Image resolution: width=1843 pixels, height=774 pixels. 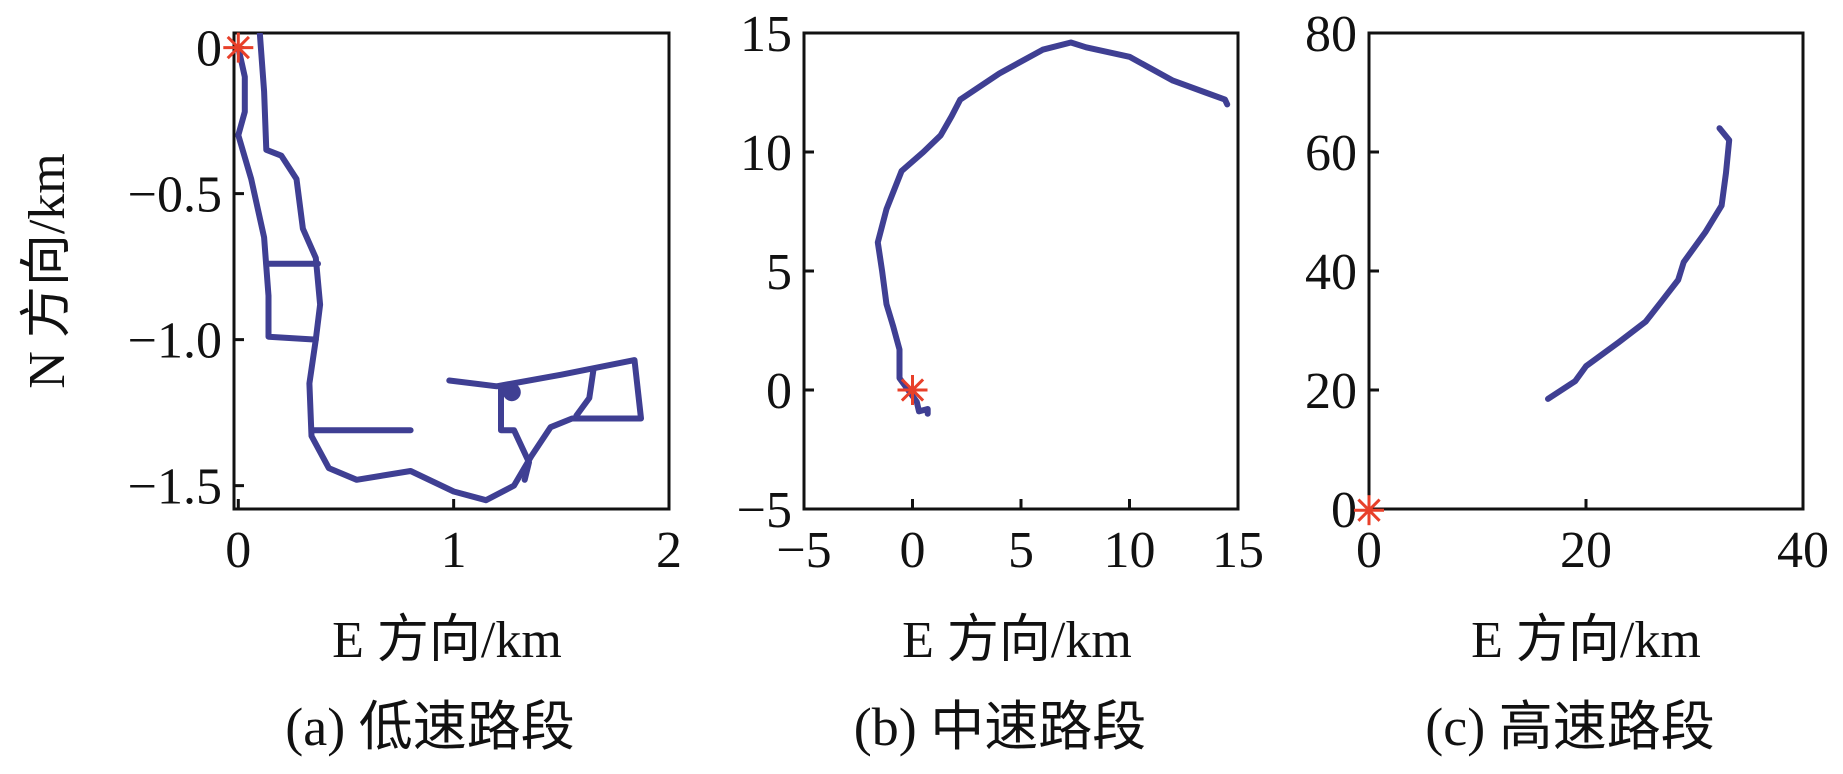 I want to click on subplot-caption: (b) 中速路段, so click(x=1000, y=727).